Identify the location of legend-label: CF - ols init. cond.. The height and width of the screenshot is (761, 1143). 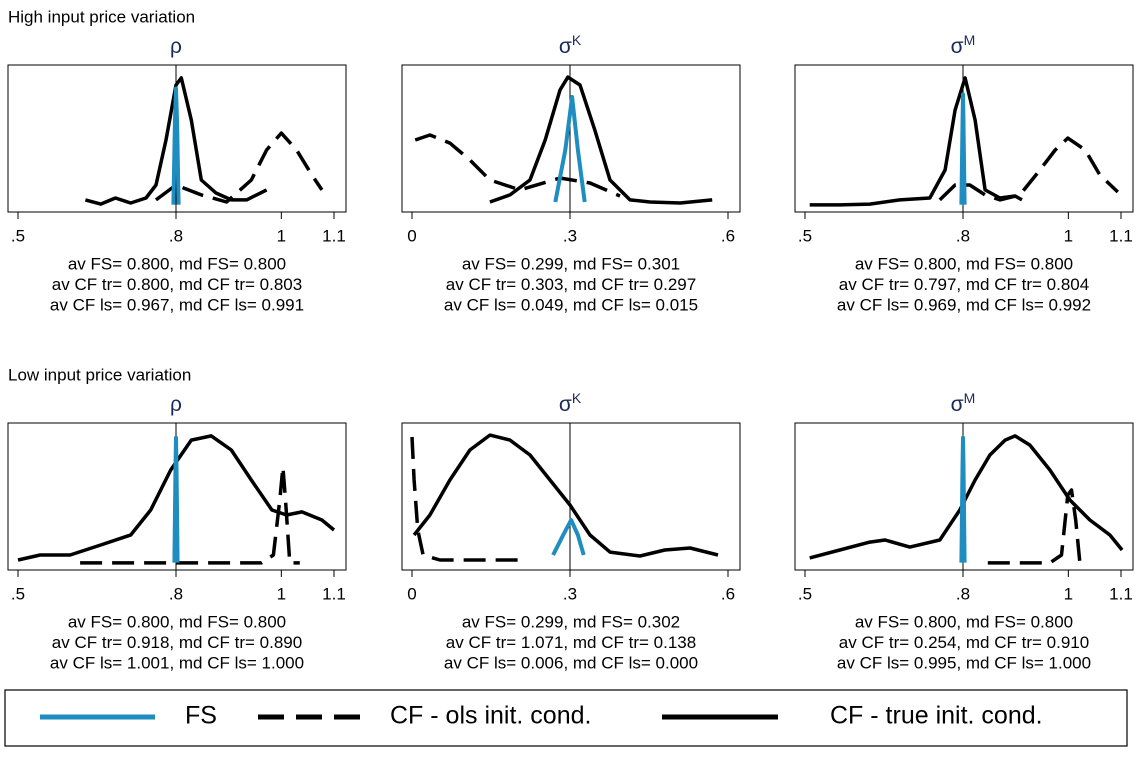
(490, 716).